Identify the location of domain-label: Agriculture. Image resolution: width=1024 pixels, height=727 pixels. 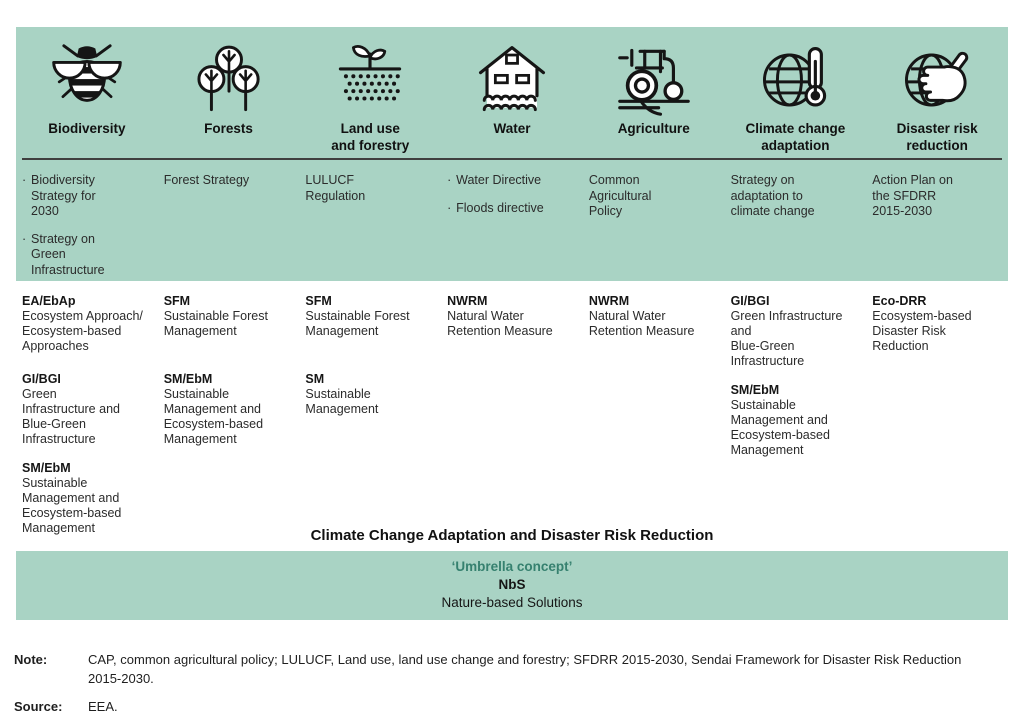
(653, 128).